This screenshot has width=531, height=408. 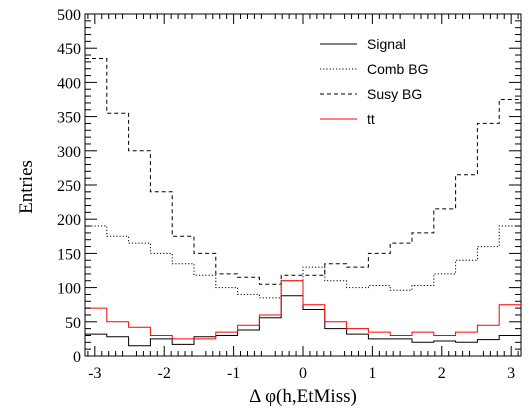 I want to click on y-tick-label: 250, so click(x=69, y=186).